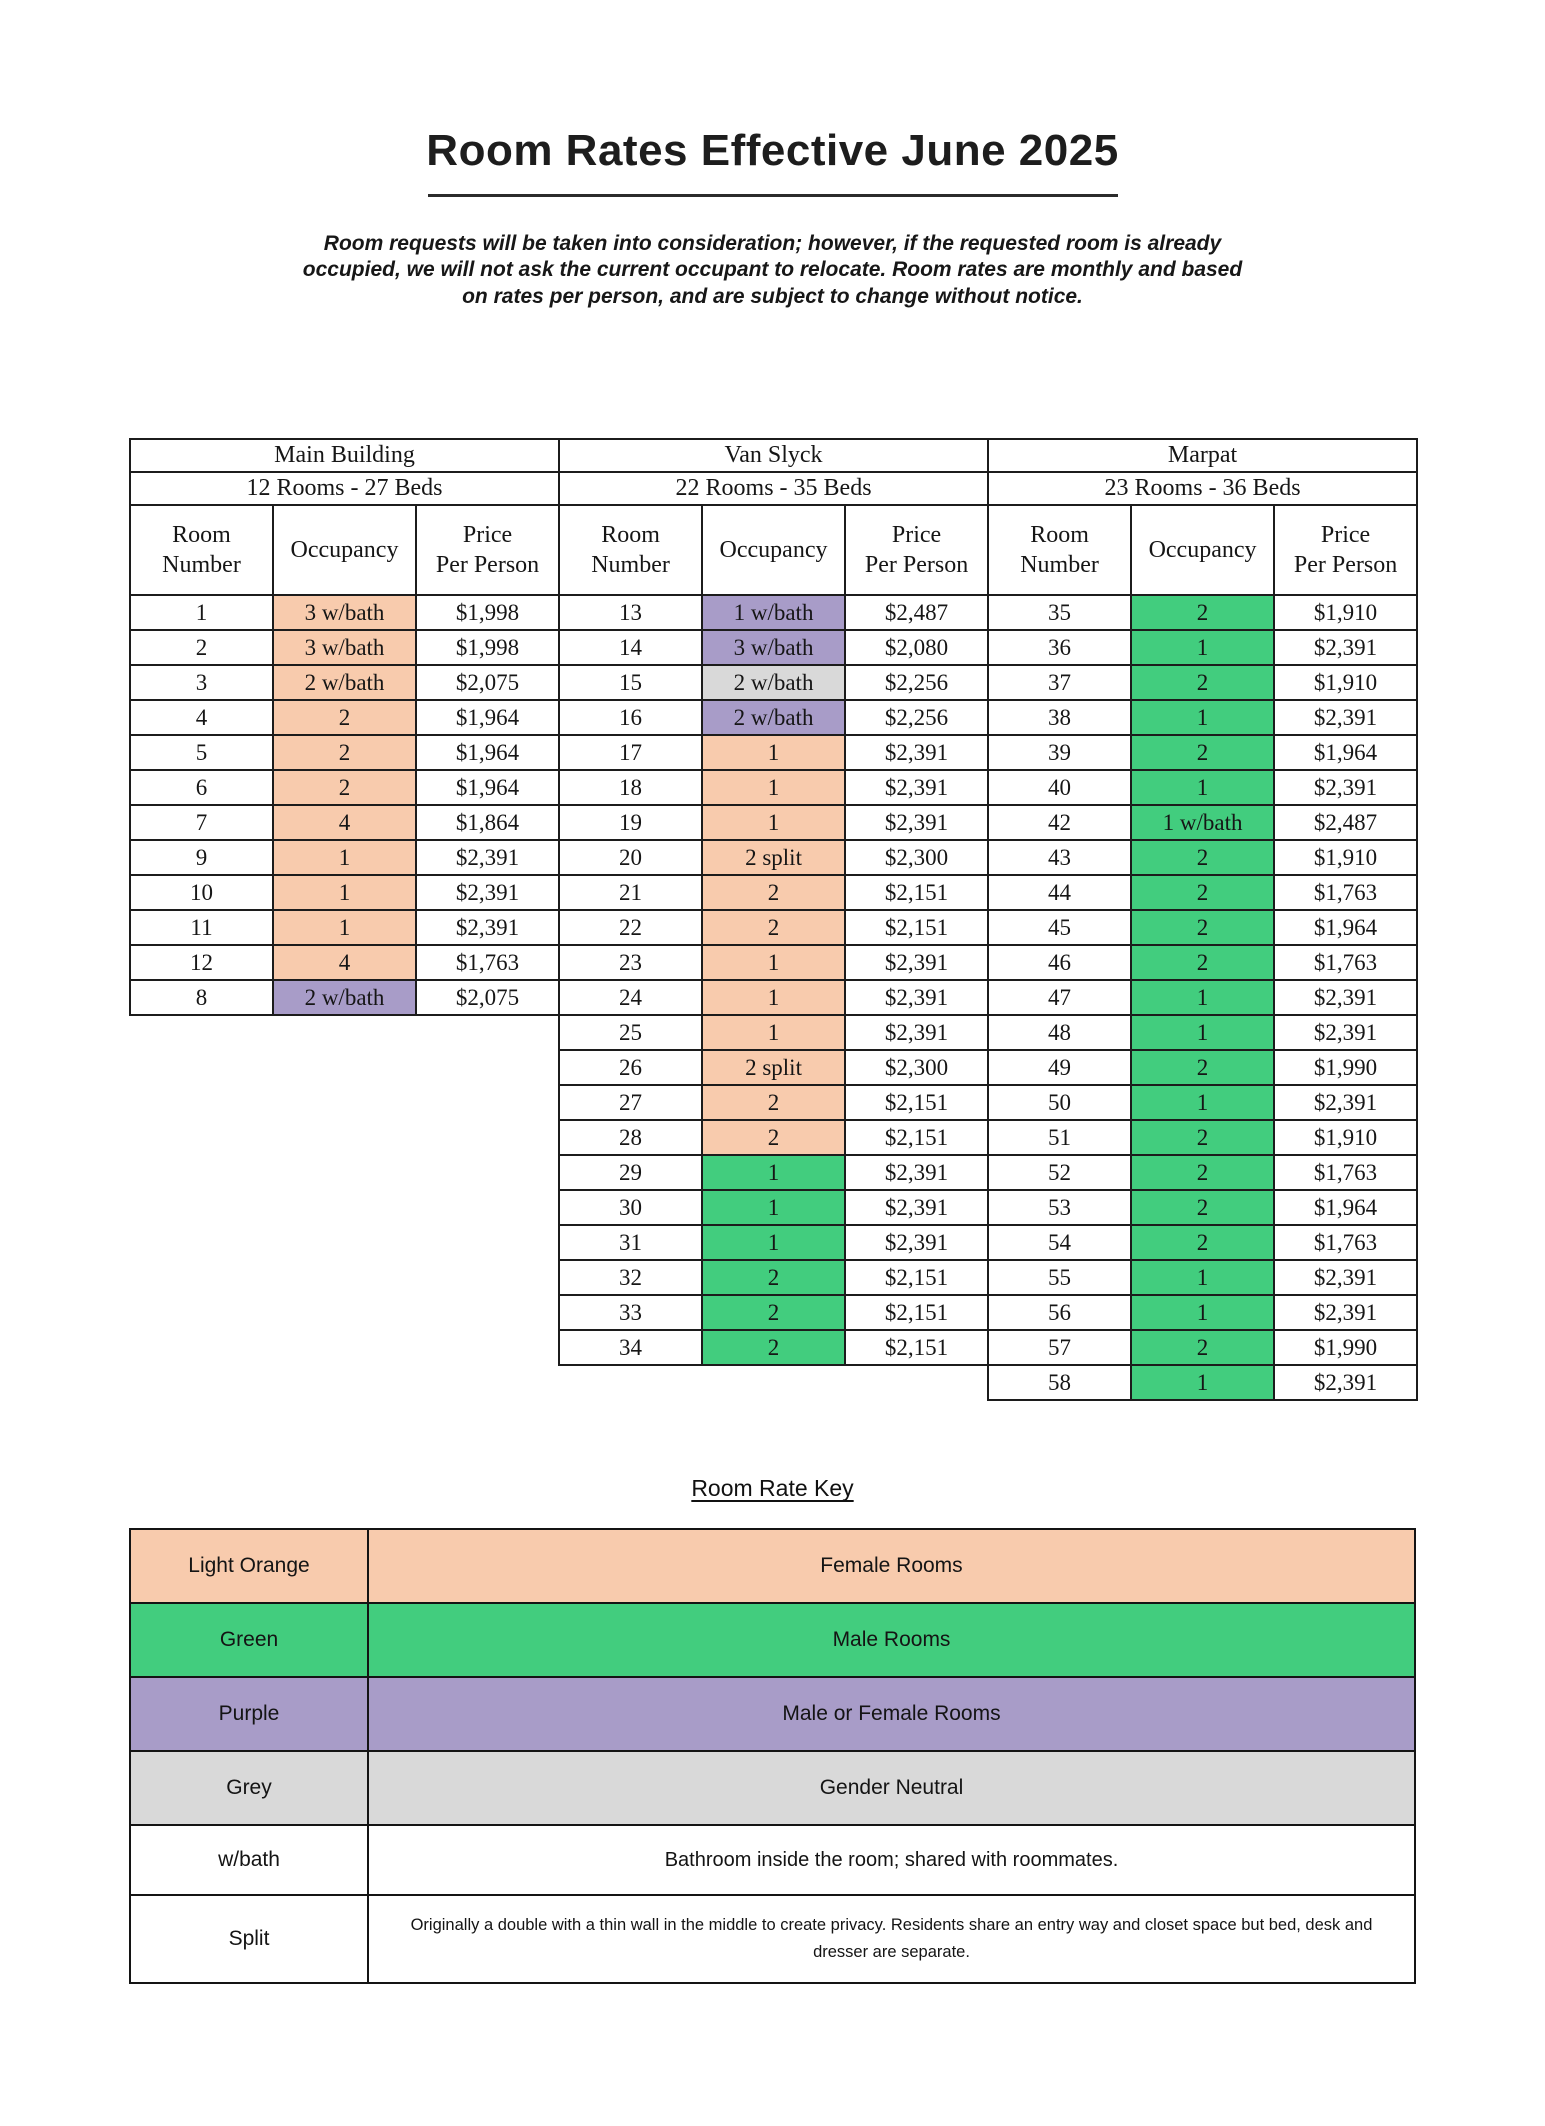 This screenshot has width=1545, height=2126. I want to click on room-number-cell: 10, so click(201, 893).